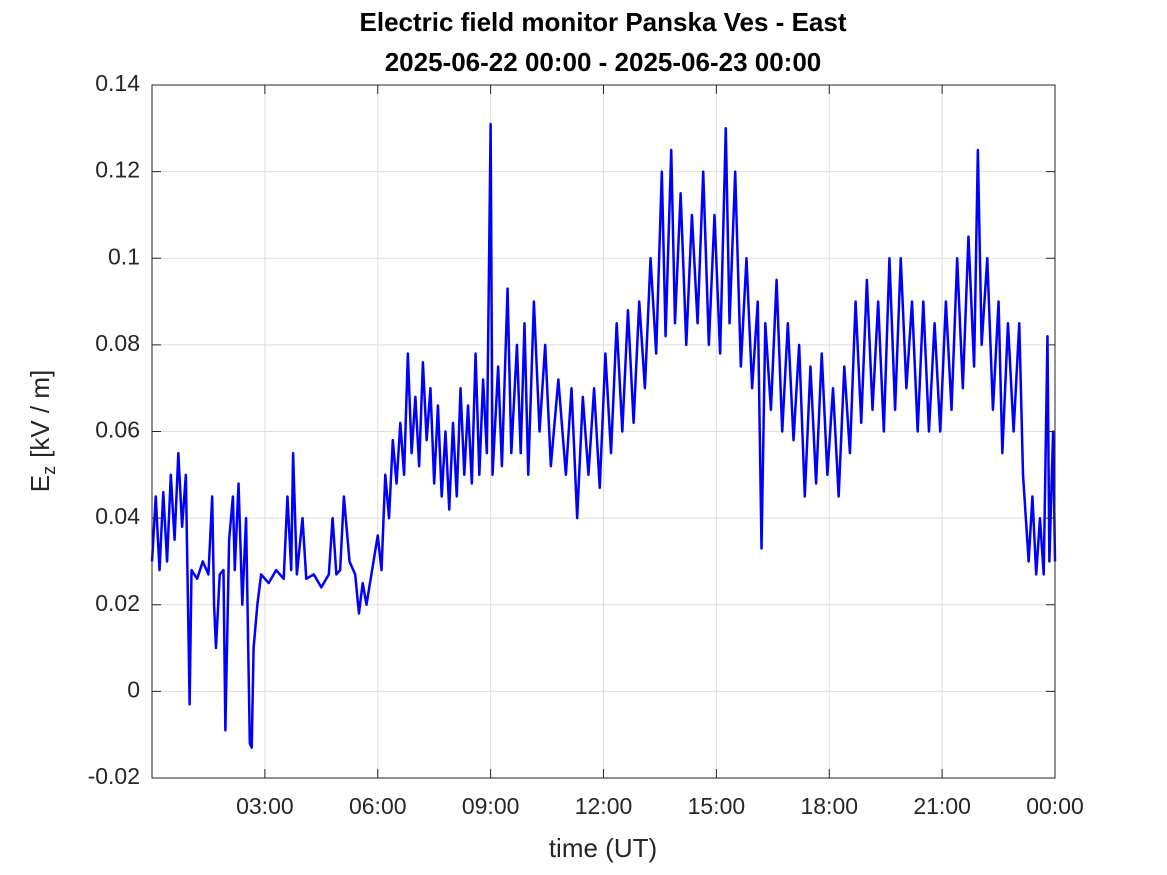  What do you see at coordinates (117, 603) in the screenshot?
I see `y-tick-label: 0.02` at bounding box center [117, 603].